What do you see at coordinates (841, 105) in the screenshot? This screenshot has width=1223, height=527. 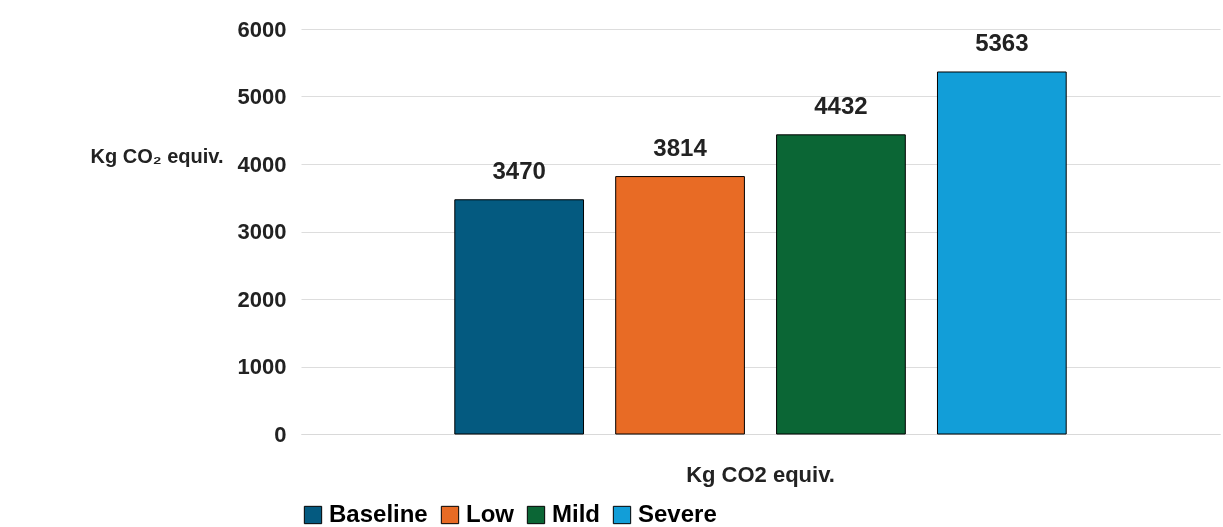 I see `data-label: 4432` at bounding box center [841, 105].